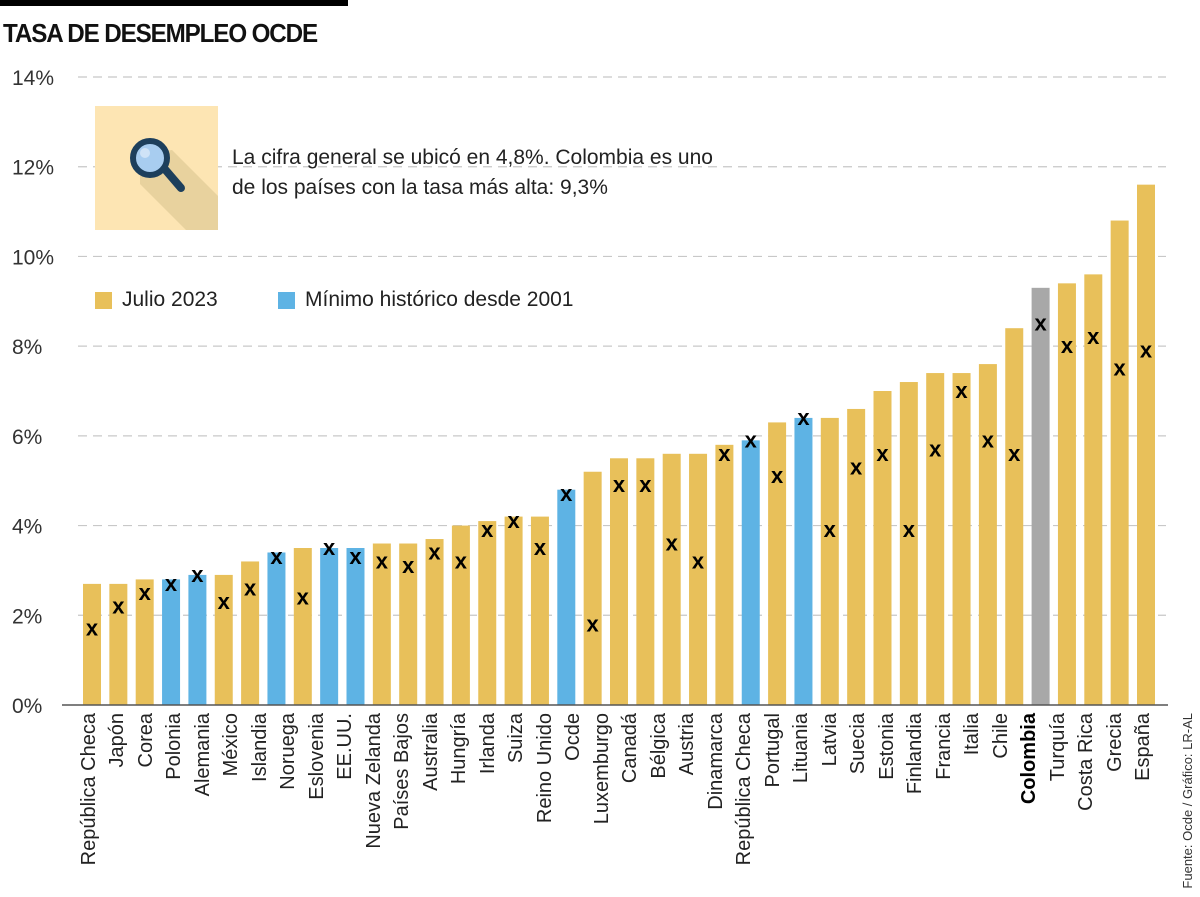 This screenshot has width=1200, height=897. Describe the element at coordinates (373, 781) in the screenshot. I see `x-tick-label: Nueva Zelanda` at that location.